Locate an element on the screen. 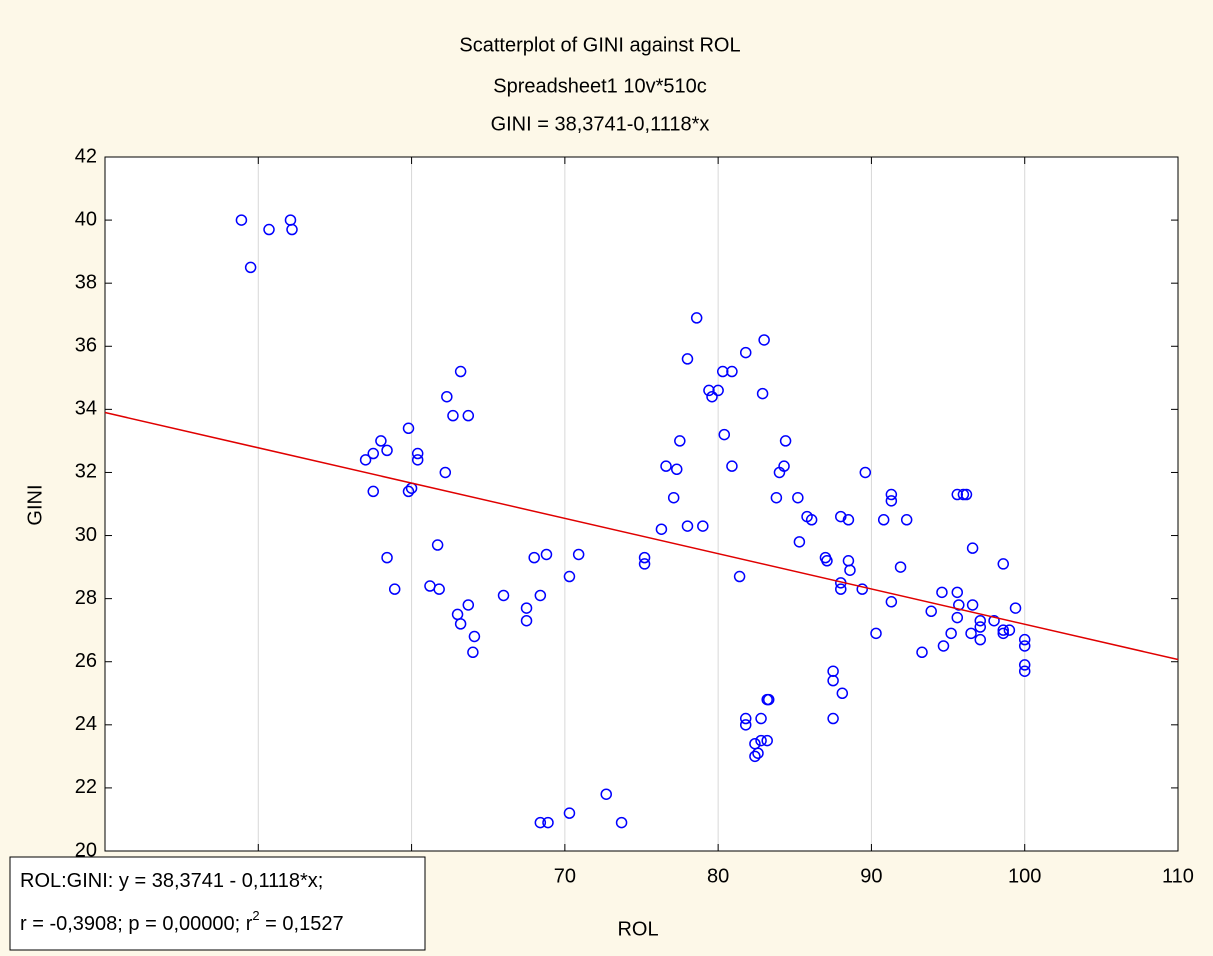  chart-equation: GINI = 38,3741-0,1118*x is located at coordinates (600, 124).